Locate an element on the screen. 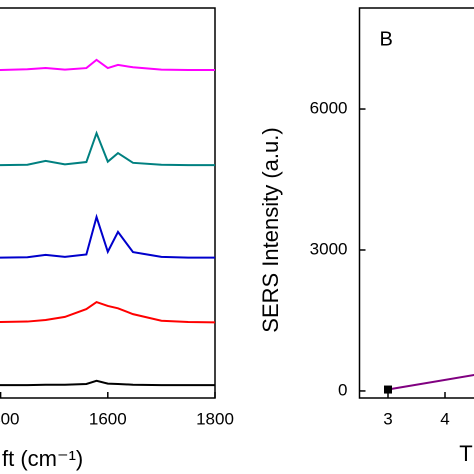  y-axis-label: SERS Intensity (a.u.) is located at coordinates (270, 229).